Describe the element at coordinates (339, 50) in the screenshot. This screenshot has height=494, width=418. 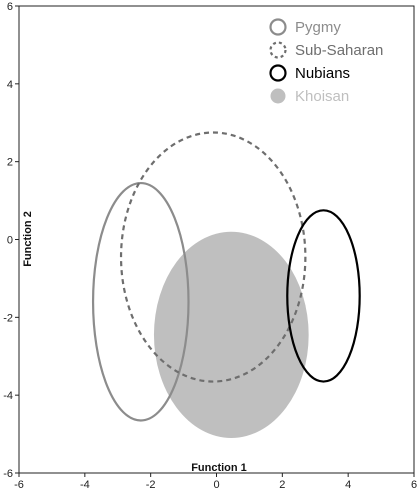
I see `legend-label-sub-saharan: Sub-Saharan` at that location.